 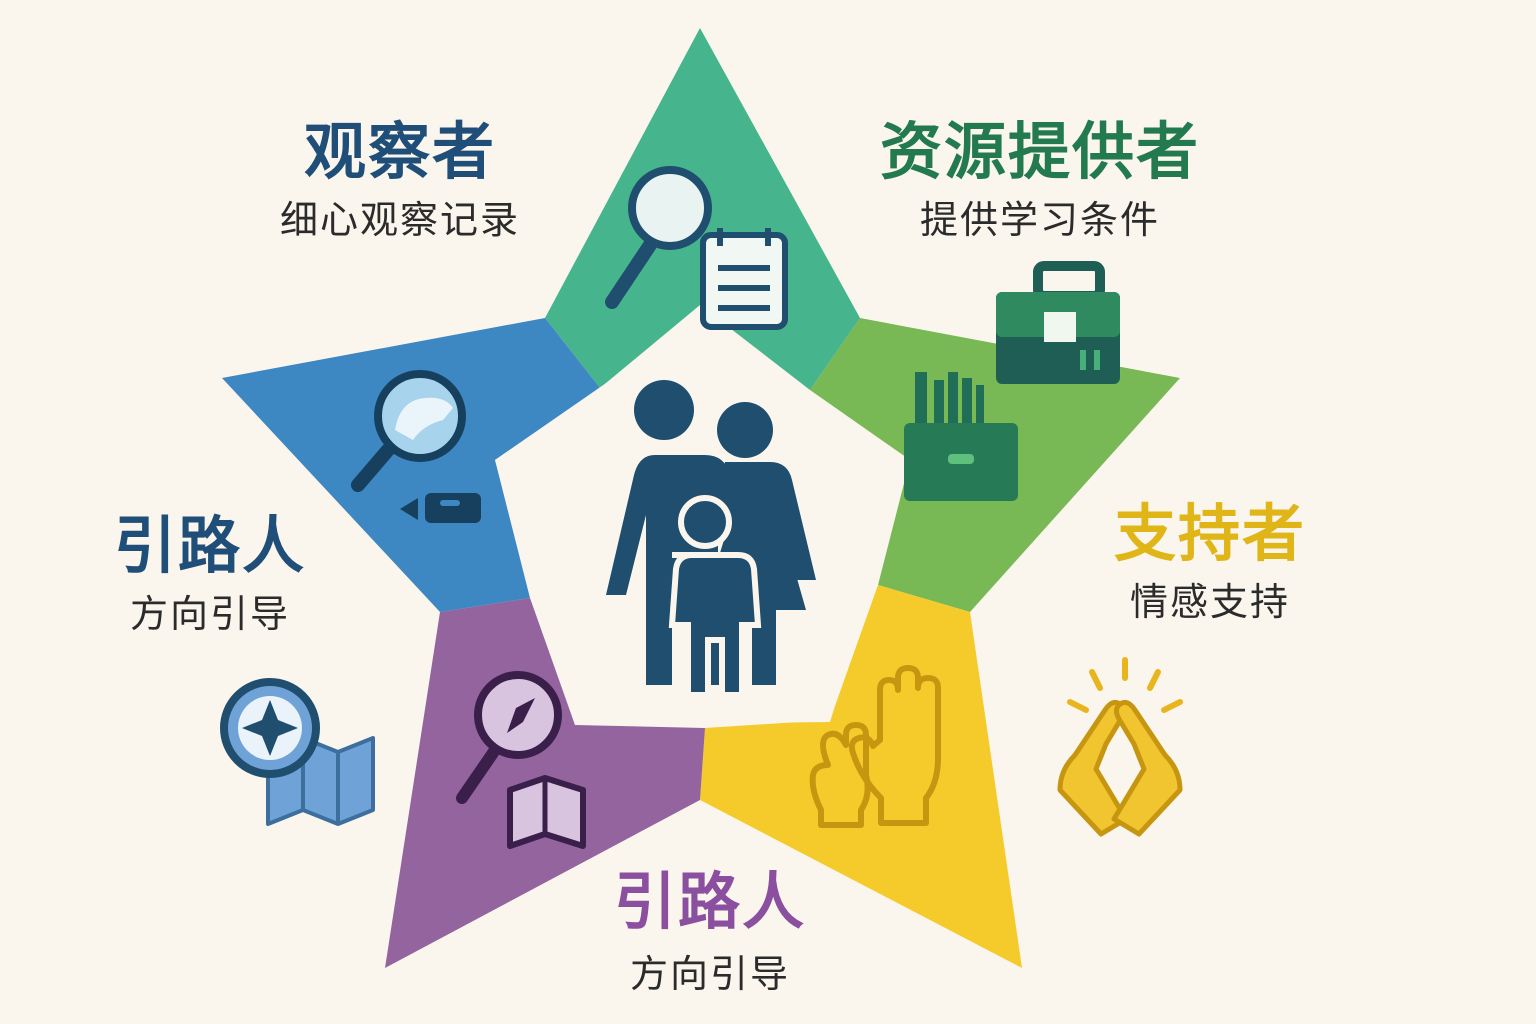 I want to click on role-supporter-title: 支持者, so click(x=1209, y=533).